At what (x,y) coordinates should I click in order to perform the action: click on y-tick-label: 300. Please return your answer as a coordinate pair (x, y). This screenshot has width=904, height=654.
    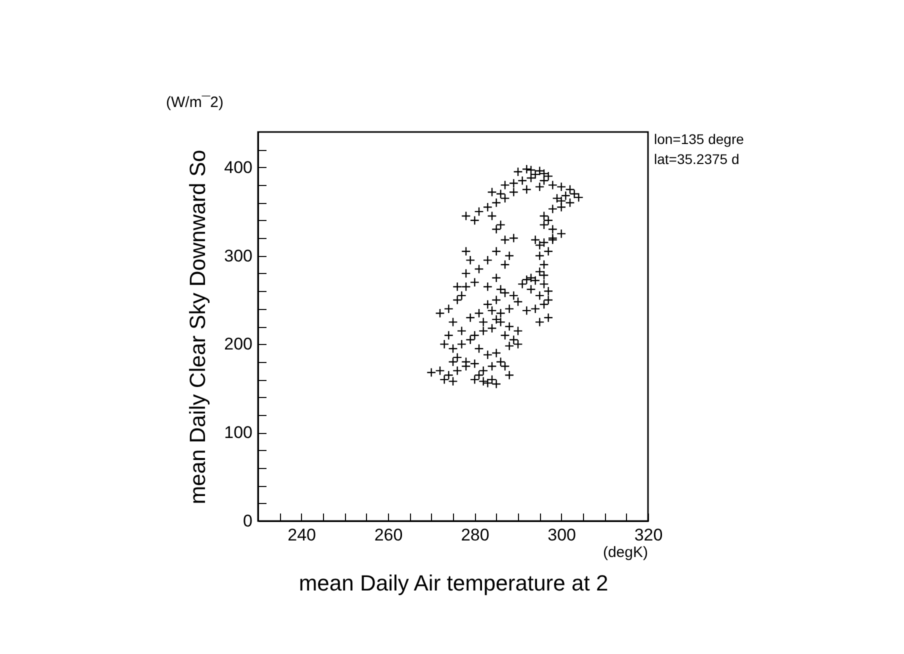
    Looking at the image, I should click on (238, 256).